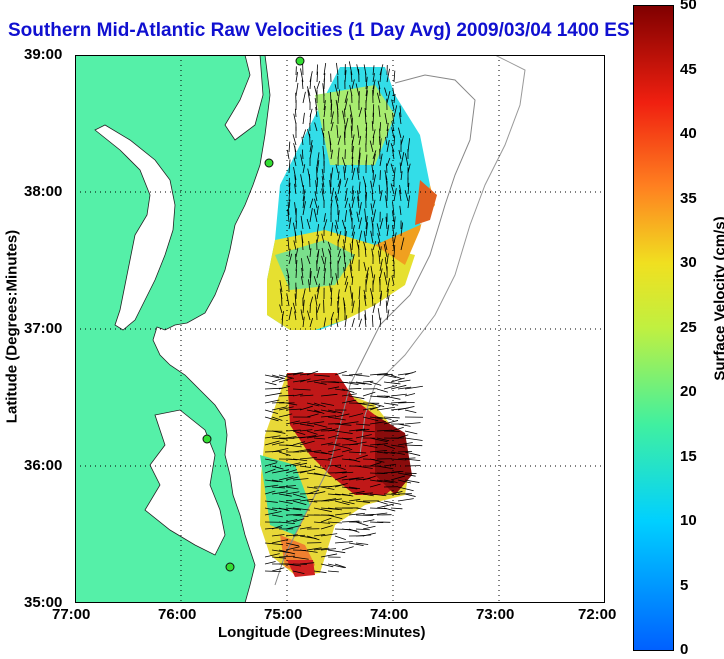 Image resolution: width=724 pixels, height=659 pixels. What do you see at coordinates (283, 614) in the screenshot?
I see `x-tick-label: 75:00` at bounding box center [283, 614].